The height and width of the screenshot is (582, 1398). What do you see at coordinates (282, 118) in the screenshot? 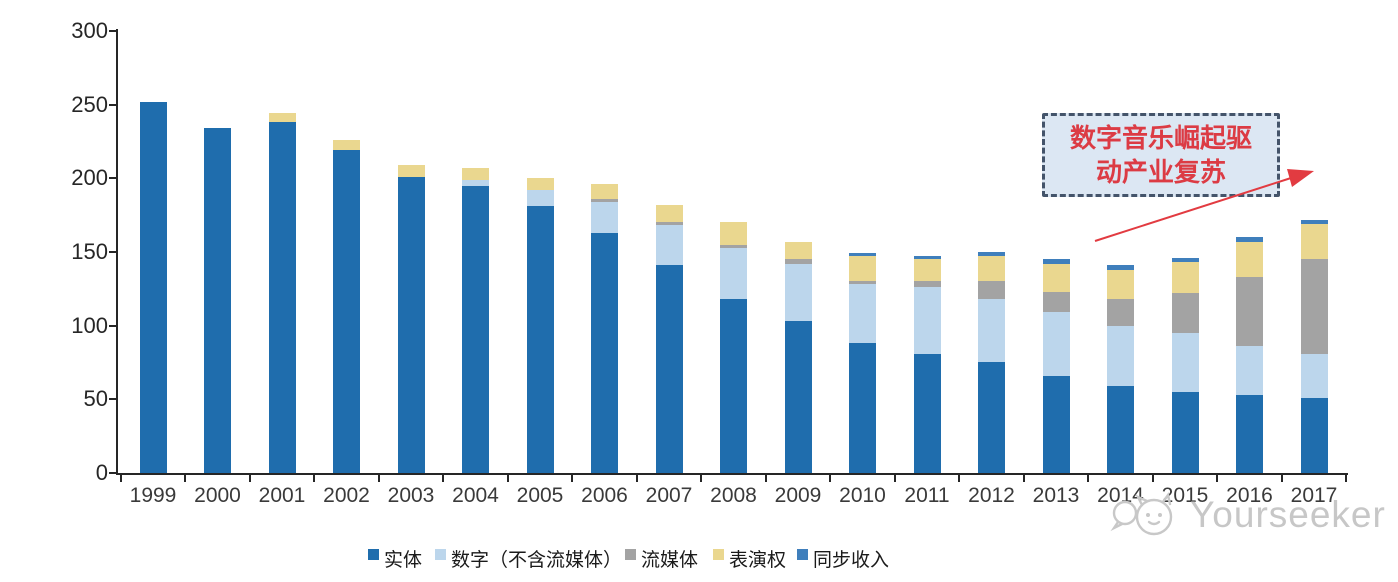
I see `bar-segment-2001-s3` at bounding box center [282, 118].